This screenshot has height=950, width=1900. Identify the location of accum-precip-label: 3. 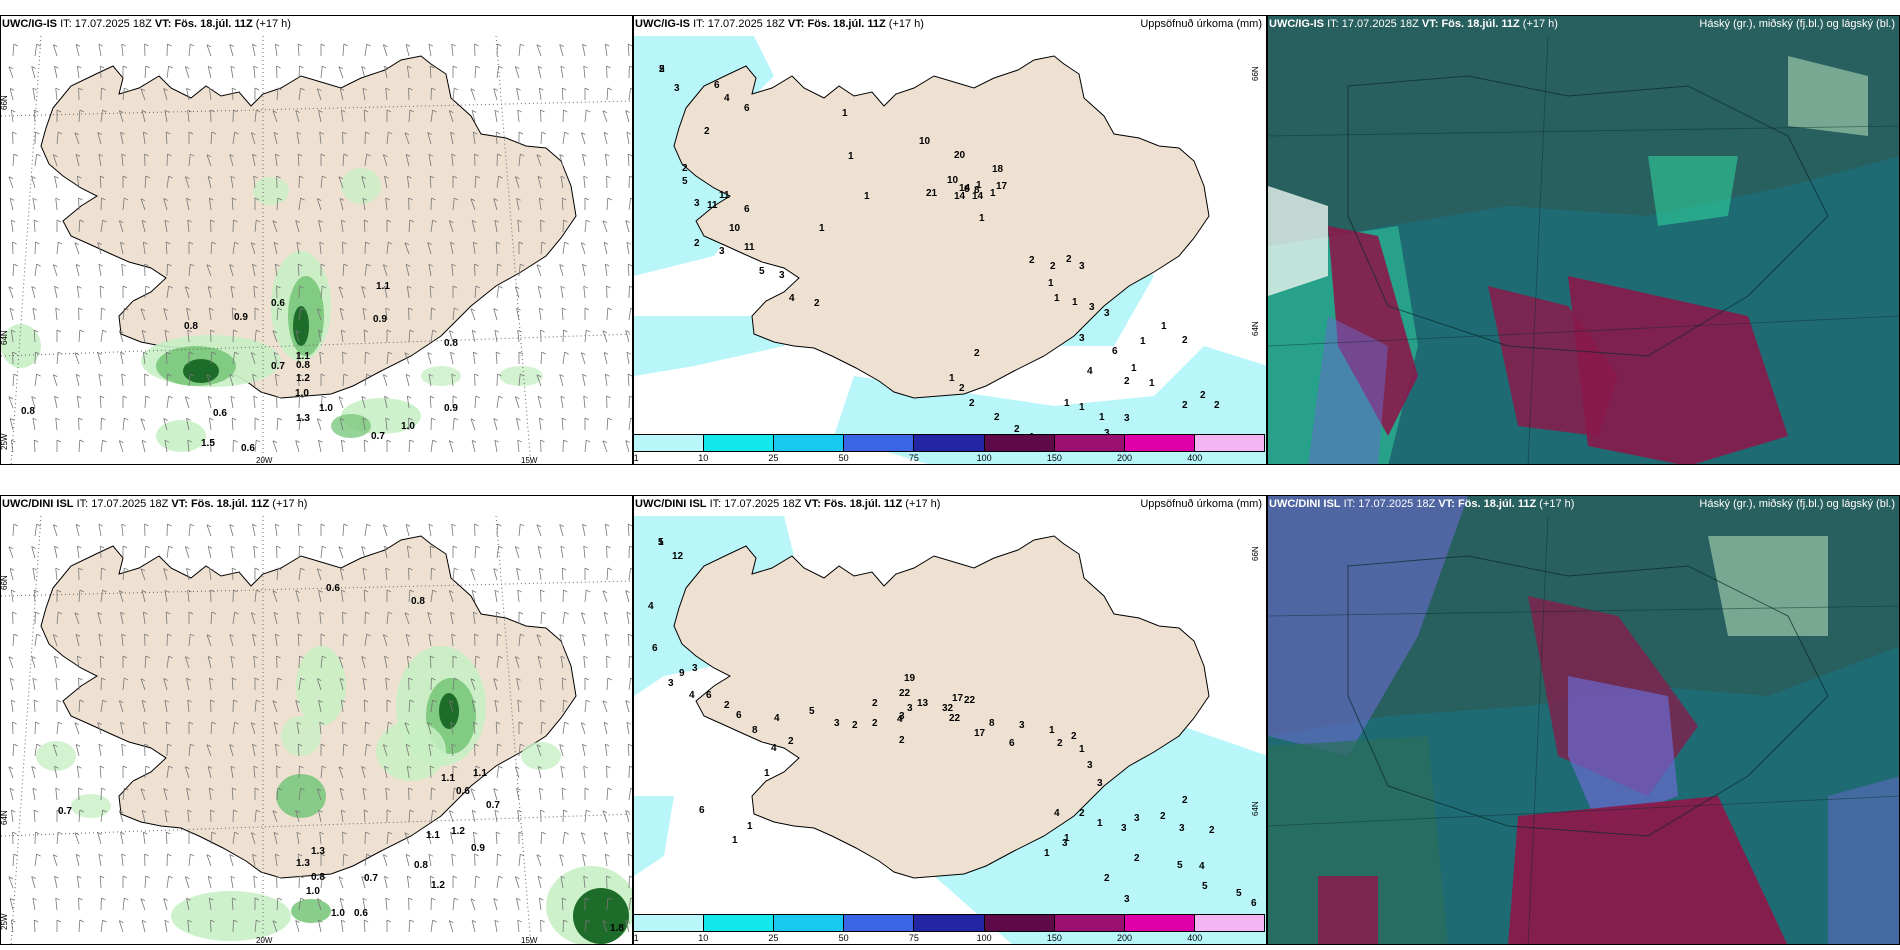
(1124, 828).